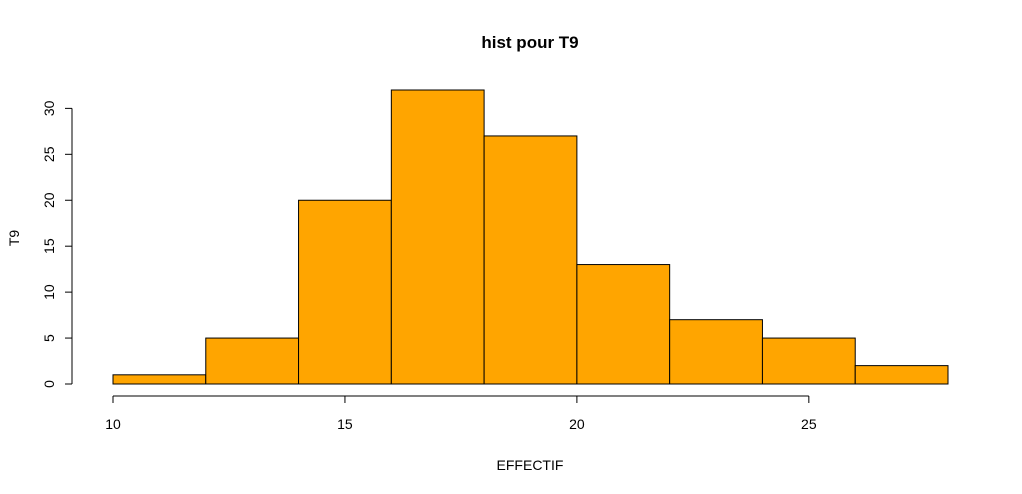  I want to click on x-axis: 10 15 20 25, so click(461, 413).